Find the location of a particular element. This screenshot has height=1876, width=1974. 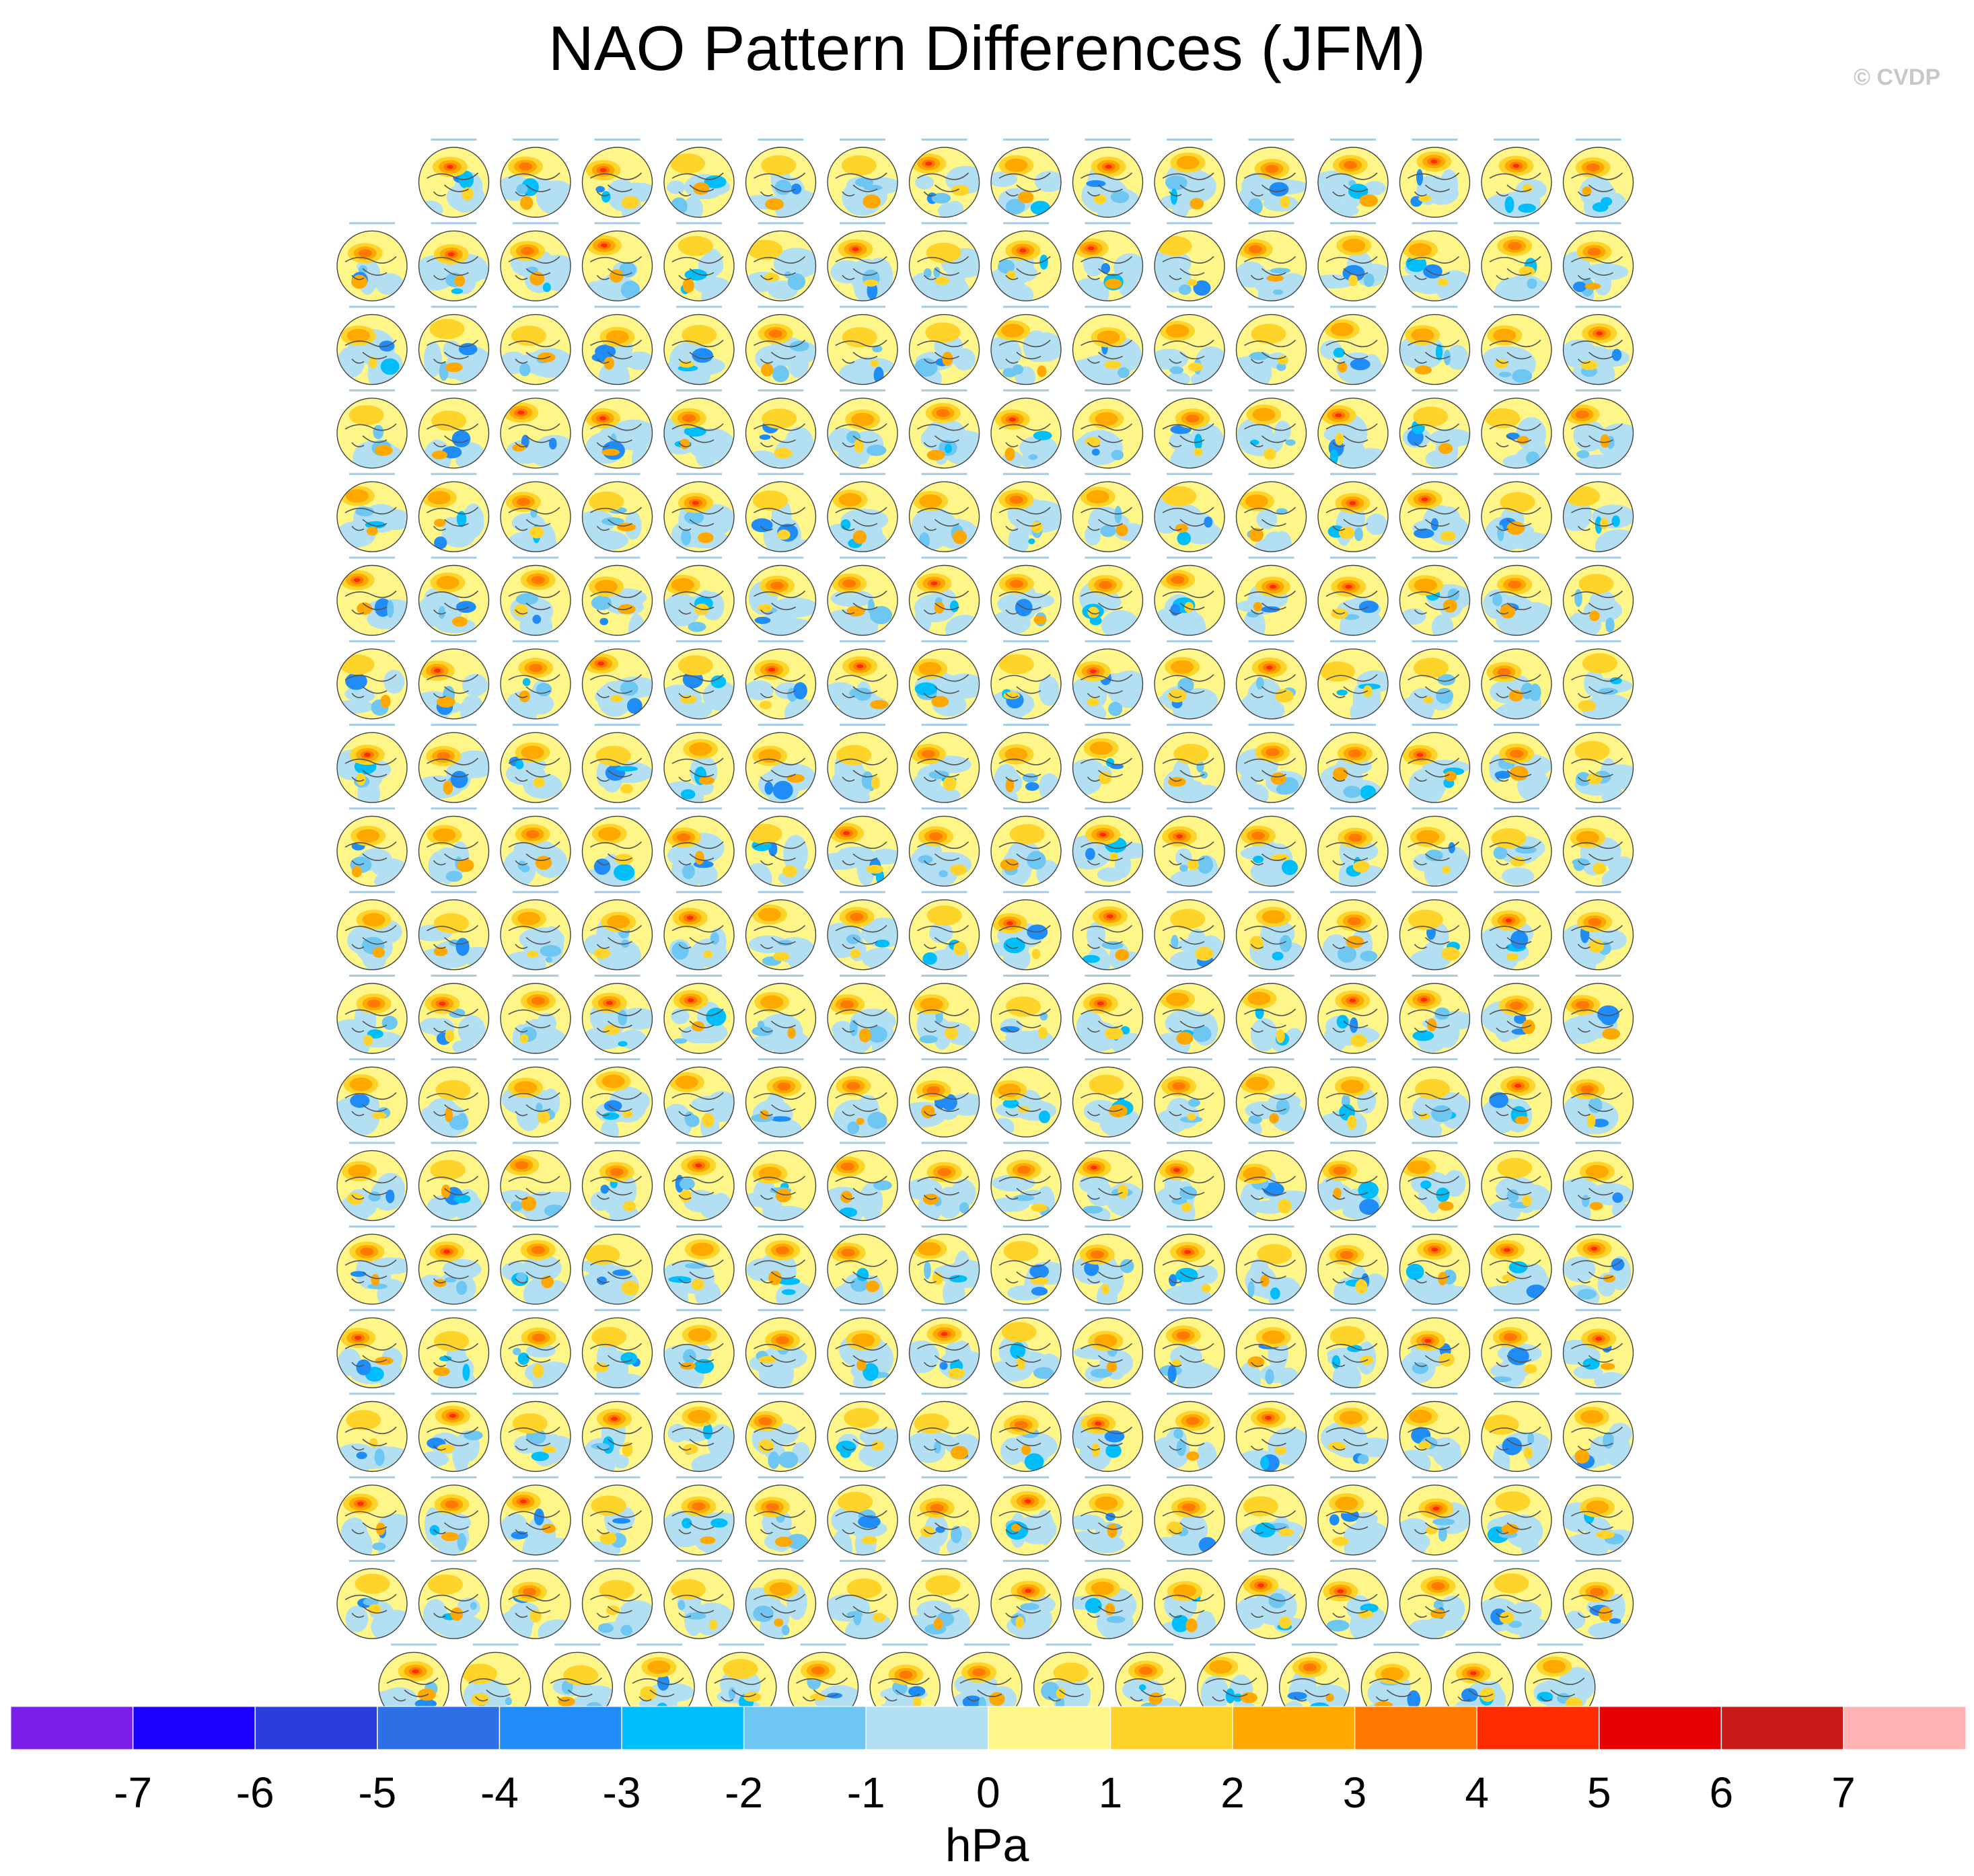

colorbar-tick-label: -4 is located at coordinates (500, 1792).